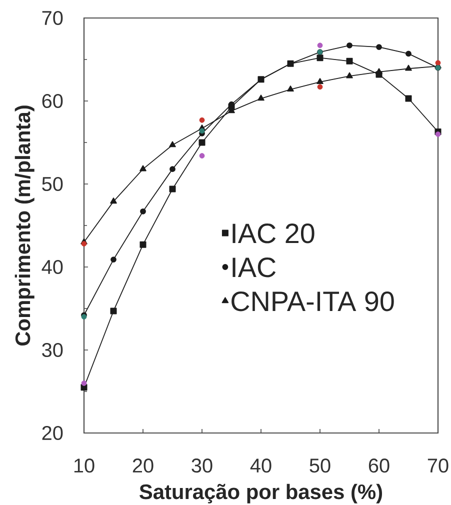  Describe the element at coordinates (261, 465) in the screenshot. I see `x-tick-label: 40` at that location.